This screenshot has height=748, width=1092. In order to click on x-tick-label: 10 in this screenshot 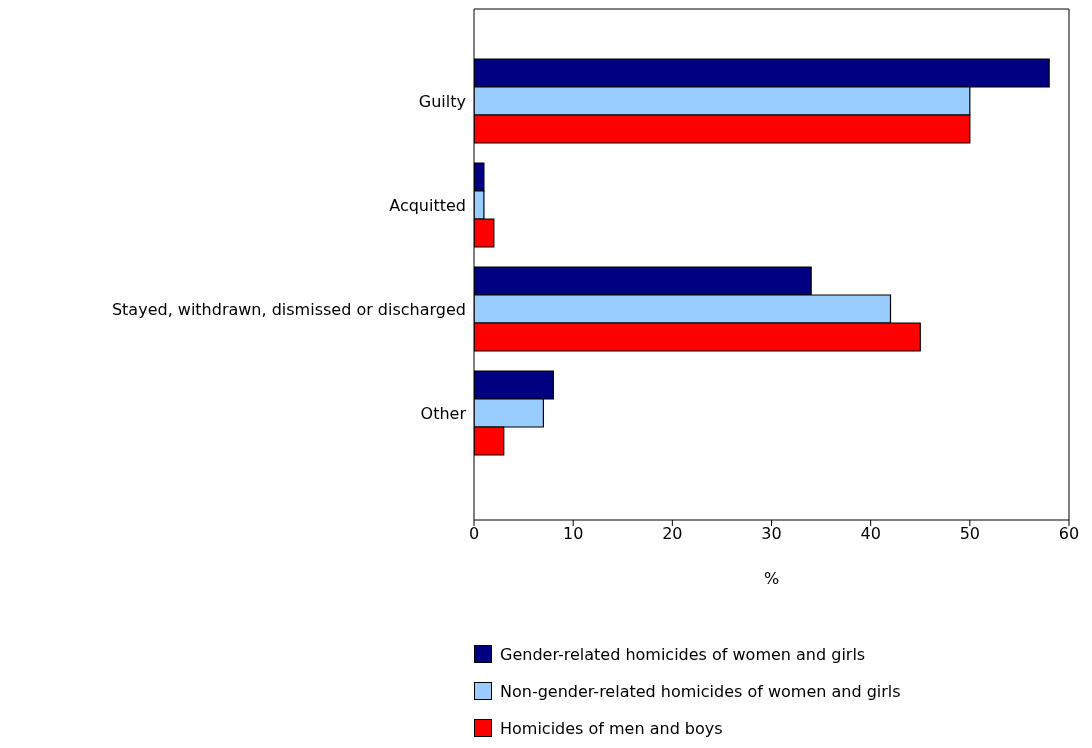, I will do `click(573, 534)`.